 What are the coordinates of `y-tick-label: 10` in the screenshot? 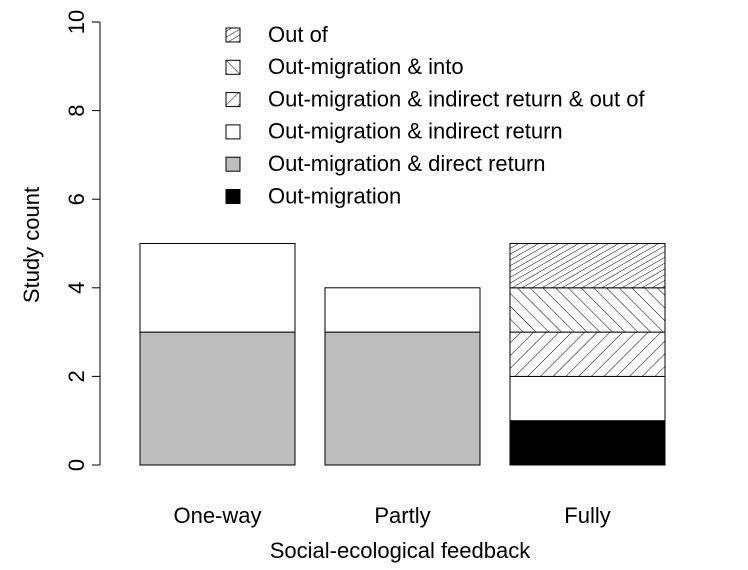 It's located at (76, 22).